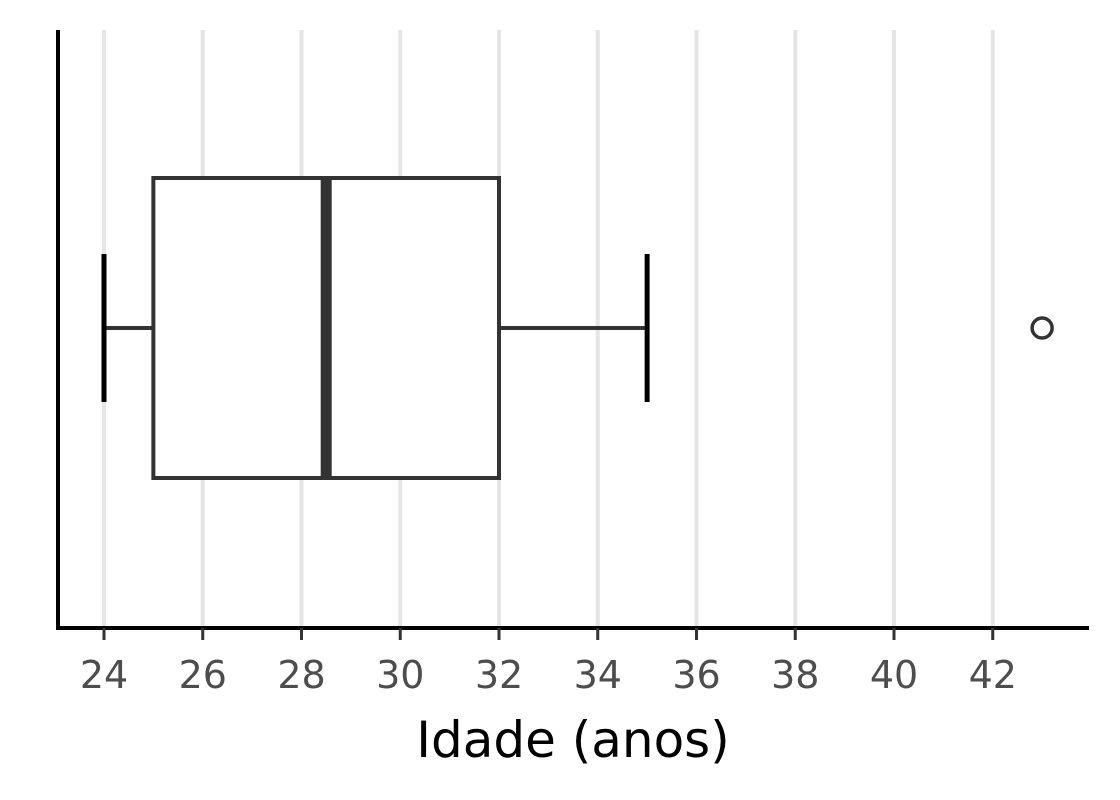 This screenshot has height=800, width=1120. What do you see at coordinates (598, 675) in the screenshot?
I see `x-tick-label-34: 34` at bounding box center [598, 675].